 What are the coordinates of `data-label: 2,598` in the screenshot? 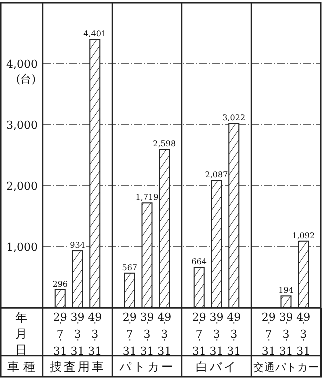 It's located at (164, 144).